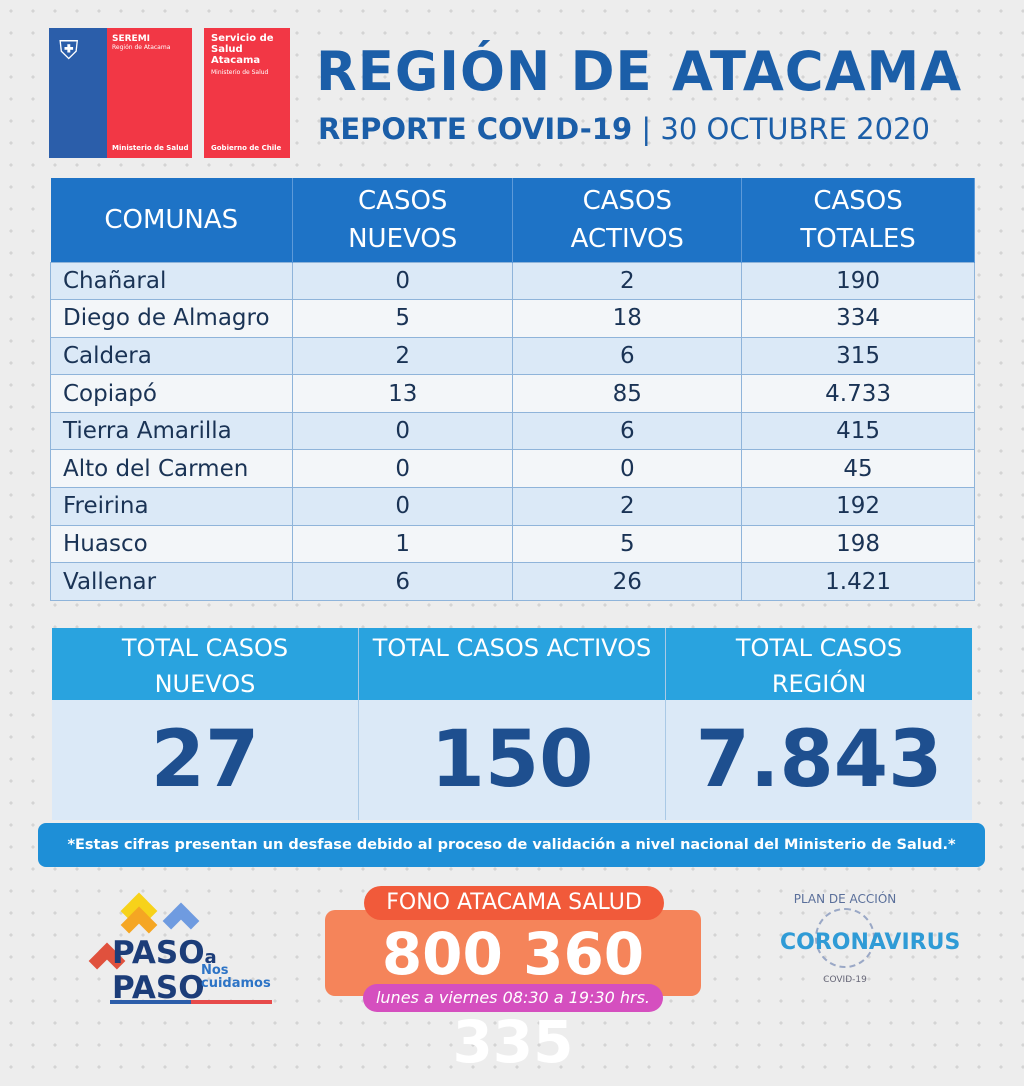 Image resolution: width=1024 pixels, height=1086 pixels. What do you see at coordinates (150, 148) in the screenshot?
I see `seremi-footer: Ministerio de Salud` at bounding box center [150, 148].